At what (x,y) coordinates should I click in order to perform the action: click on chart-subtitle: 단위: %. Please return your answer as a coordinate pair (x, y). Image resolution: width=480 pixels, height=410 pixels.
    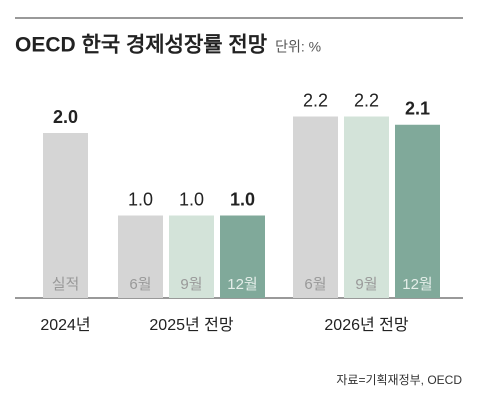
    Looking at the image, I should click on (298, 47).